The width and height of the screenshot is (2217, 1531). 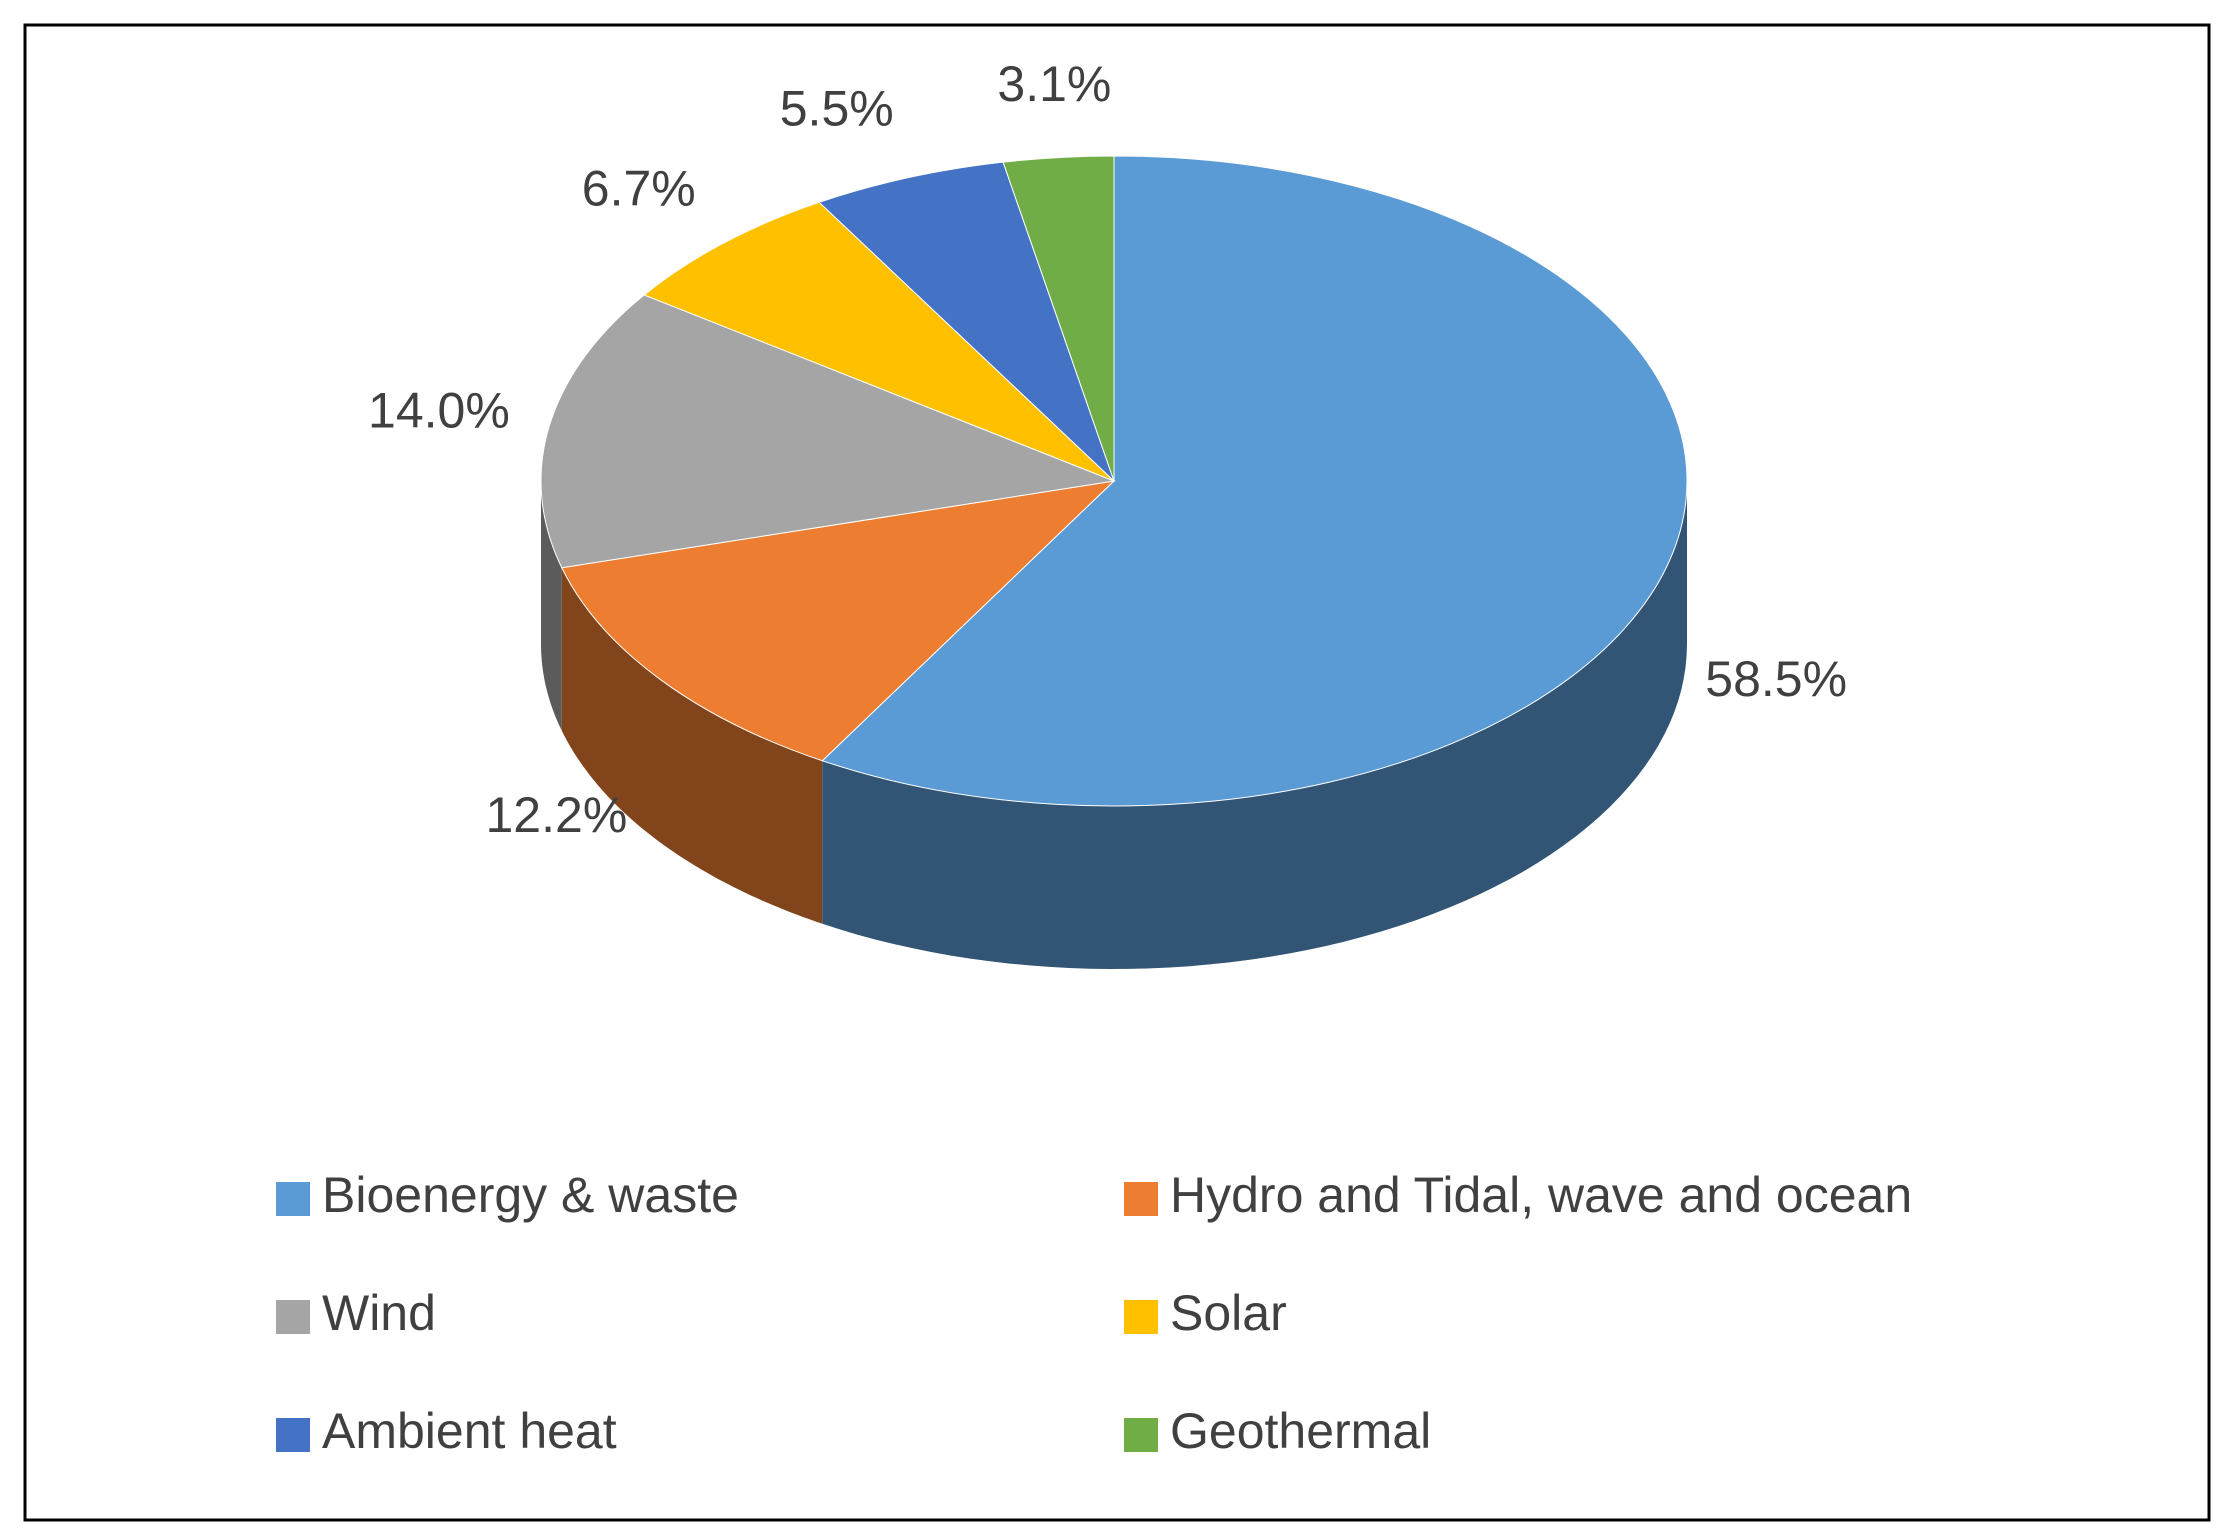 I want to click on data-label: 14.0%, so click(x=439, y=411).